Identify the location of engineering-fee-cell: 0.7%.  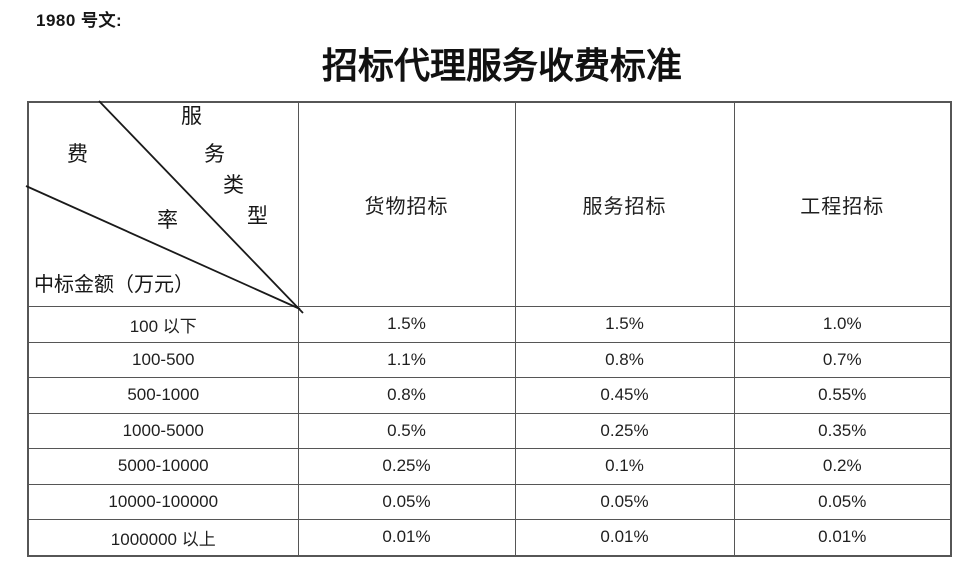
(842, 359).